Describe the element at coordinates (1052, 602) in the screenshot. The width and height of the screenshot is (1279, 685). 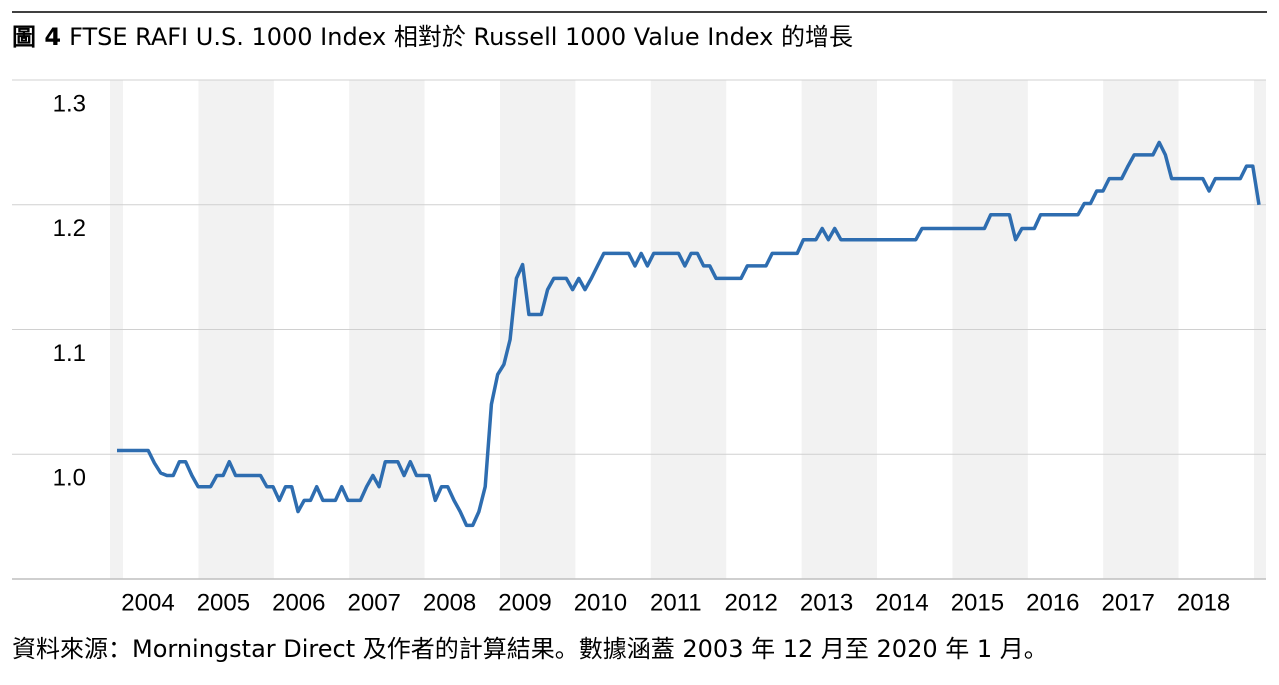
I see `x-tick-label: 2016` at that location.